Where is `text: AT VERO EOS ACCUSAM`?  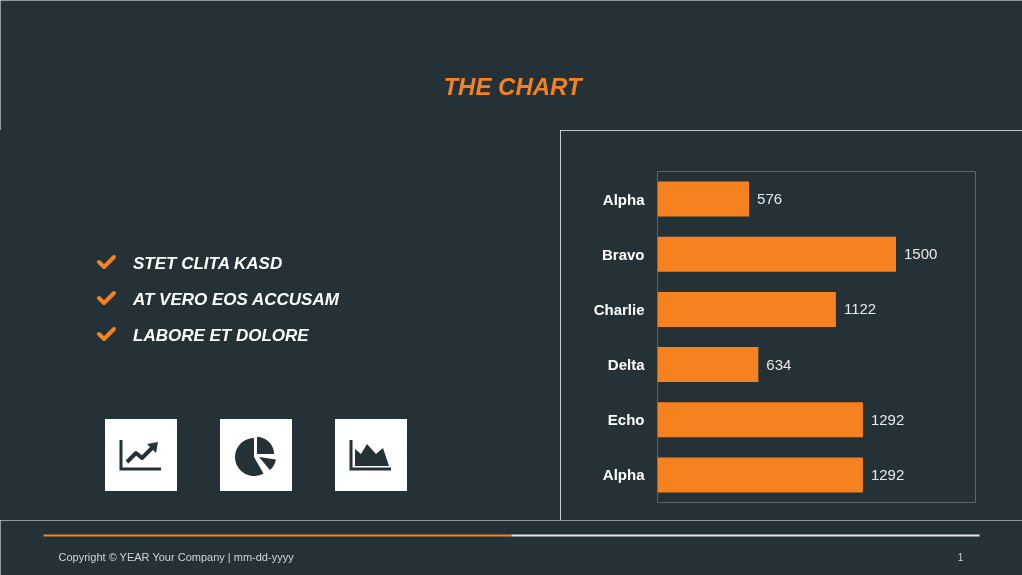 text: AT VERO EOS ACCUSAM is located at coordinates (236, 299).